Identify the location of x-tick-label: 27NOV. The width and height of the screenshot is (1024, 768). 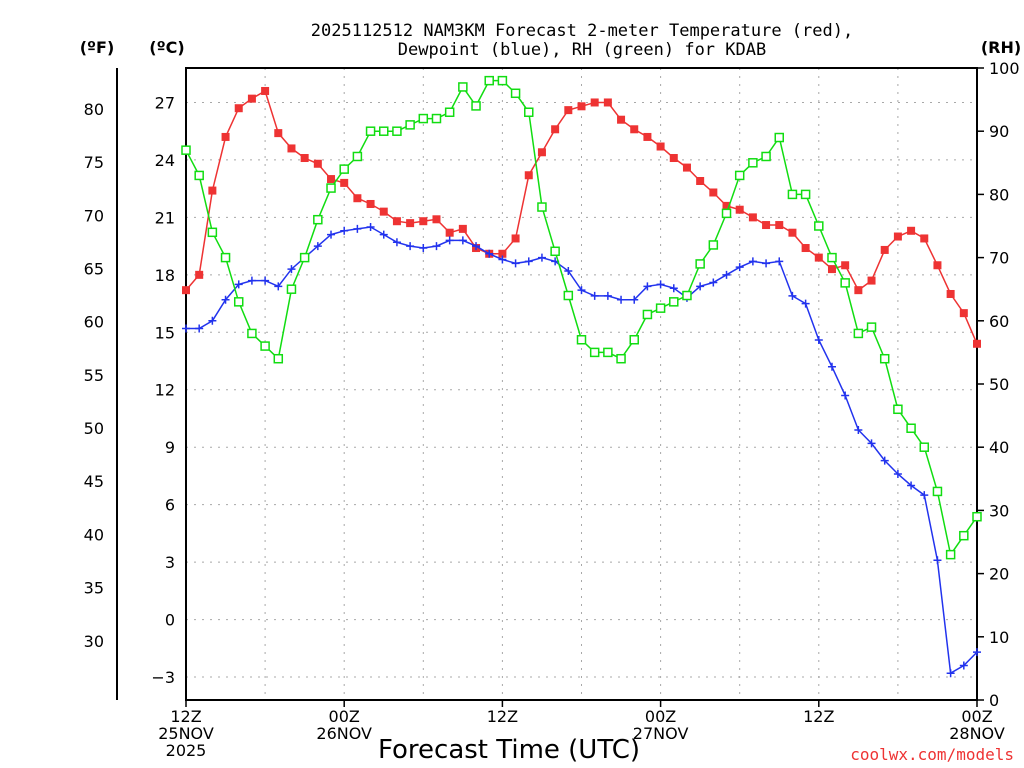
(661, 733).